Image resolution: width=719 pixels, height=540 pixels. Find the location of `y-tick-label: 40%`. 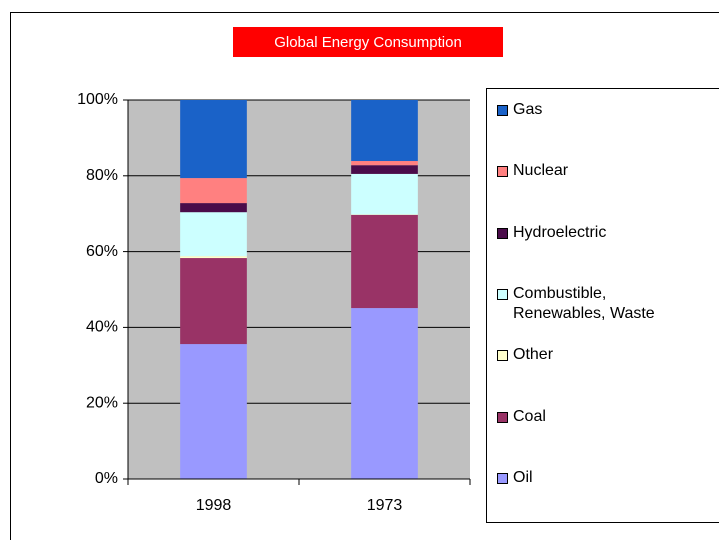

y-tick-label: 40% is located at coordinates (102, 327).